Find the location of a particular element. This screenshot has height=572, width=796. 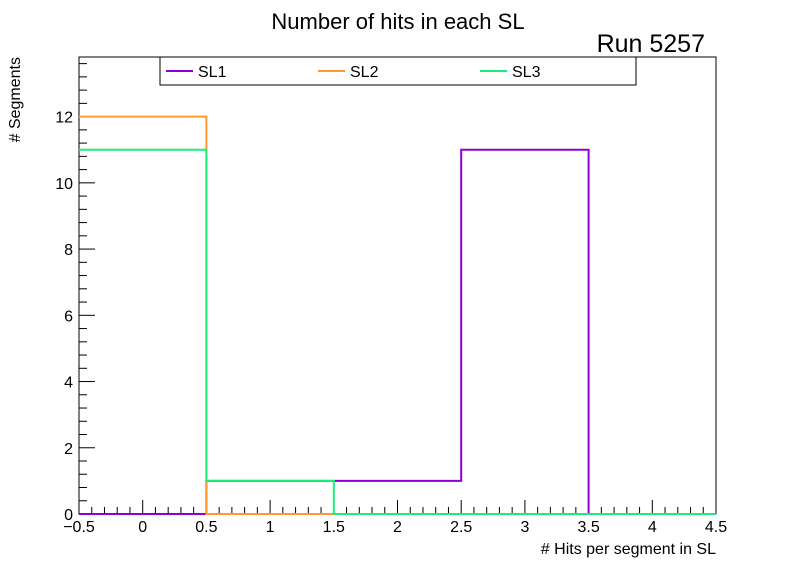

legend-box is located at coordinates (398, 71).